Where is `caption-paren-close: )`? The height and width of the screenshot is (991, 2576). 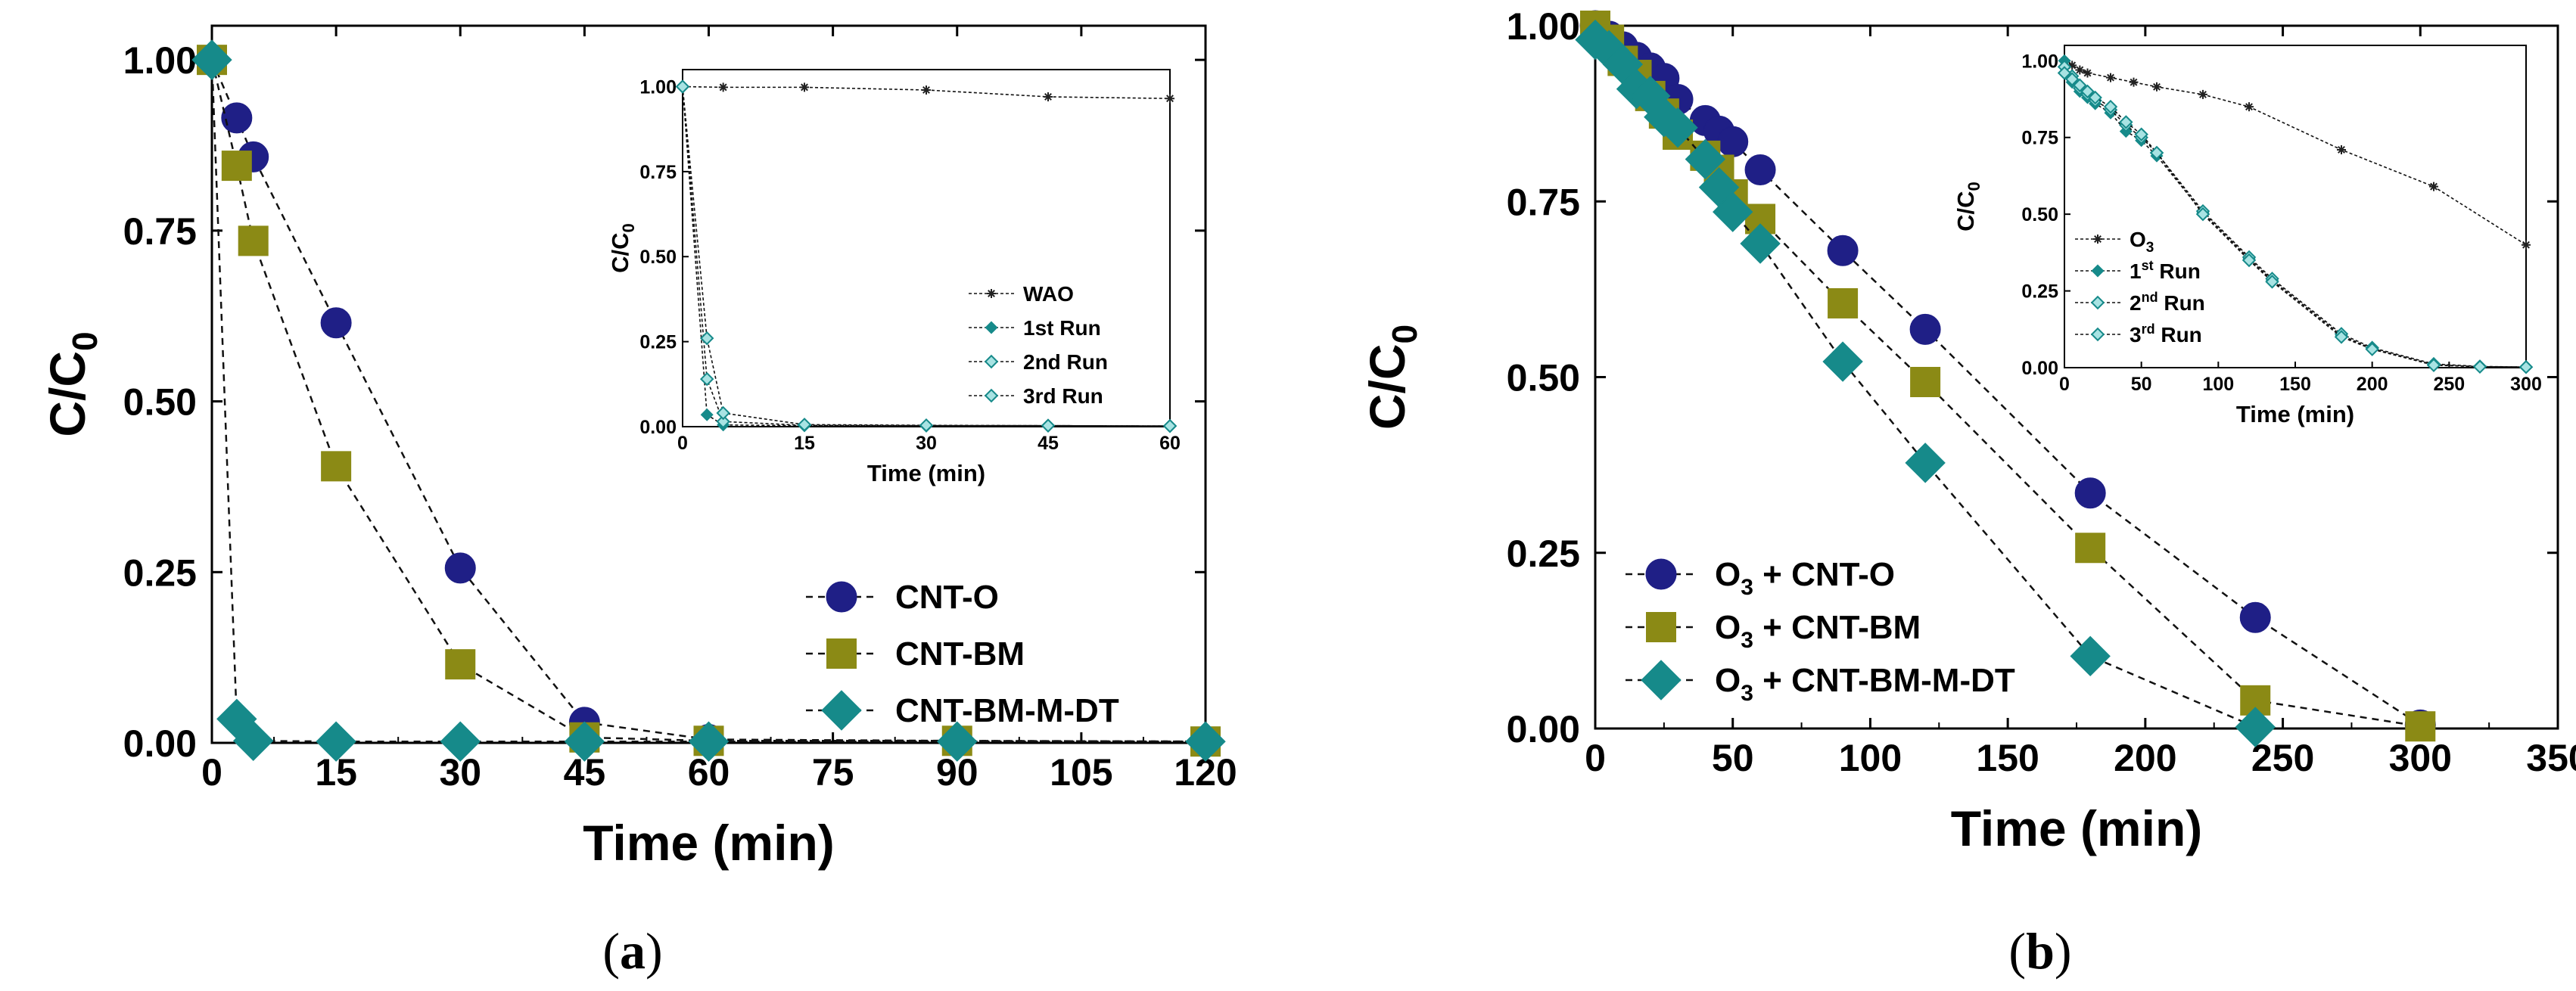
caption-paren-close: ) is located at coordinates (654, 951).